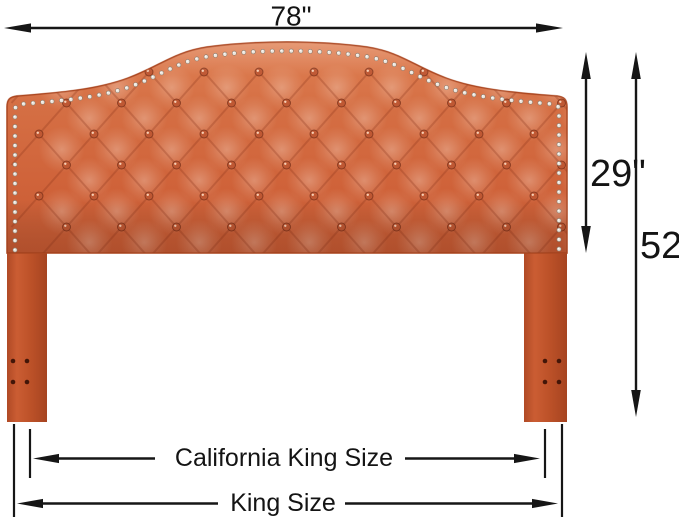 This screenshot has width=679, height=521. I want to click on total-height-dimension-arrow, so click(636, 234).